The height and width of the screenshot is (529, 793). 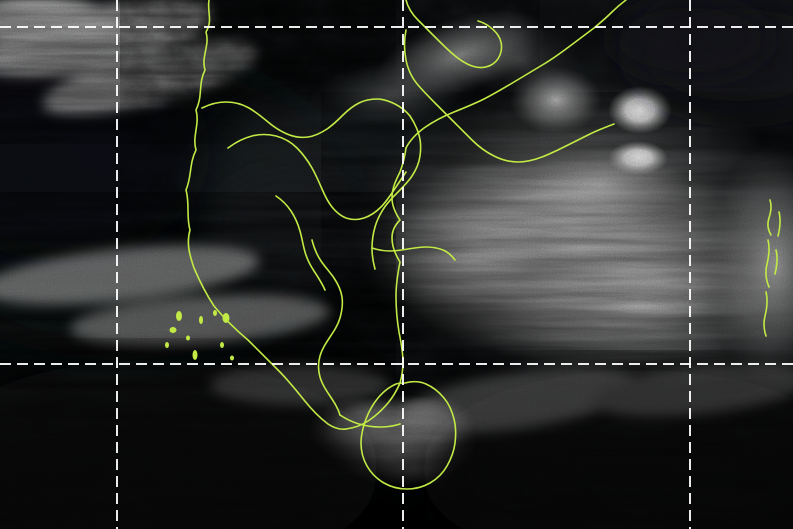 What do you see at coordinates (199, 335) in the screenshot?
I see `lakshadweep-island-dots` at bounding box center [199, 335].